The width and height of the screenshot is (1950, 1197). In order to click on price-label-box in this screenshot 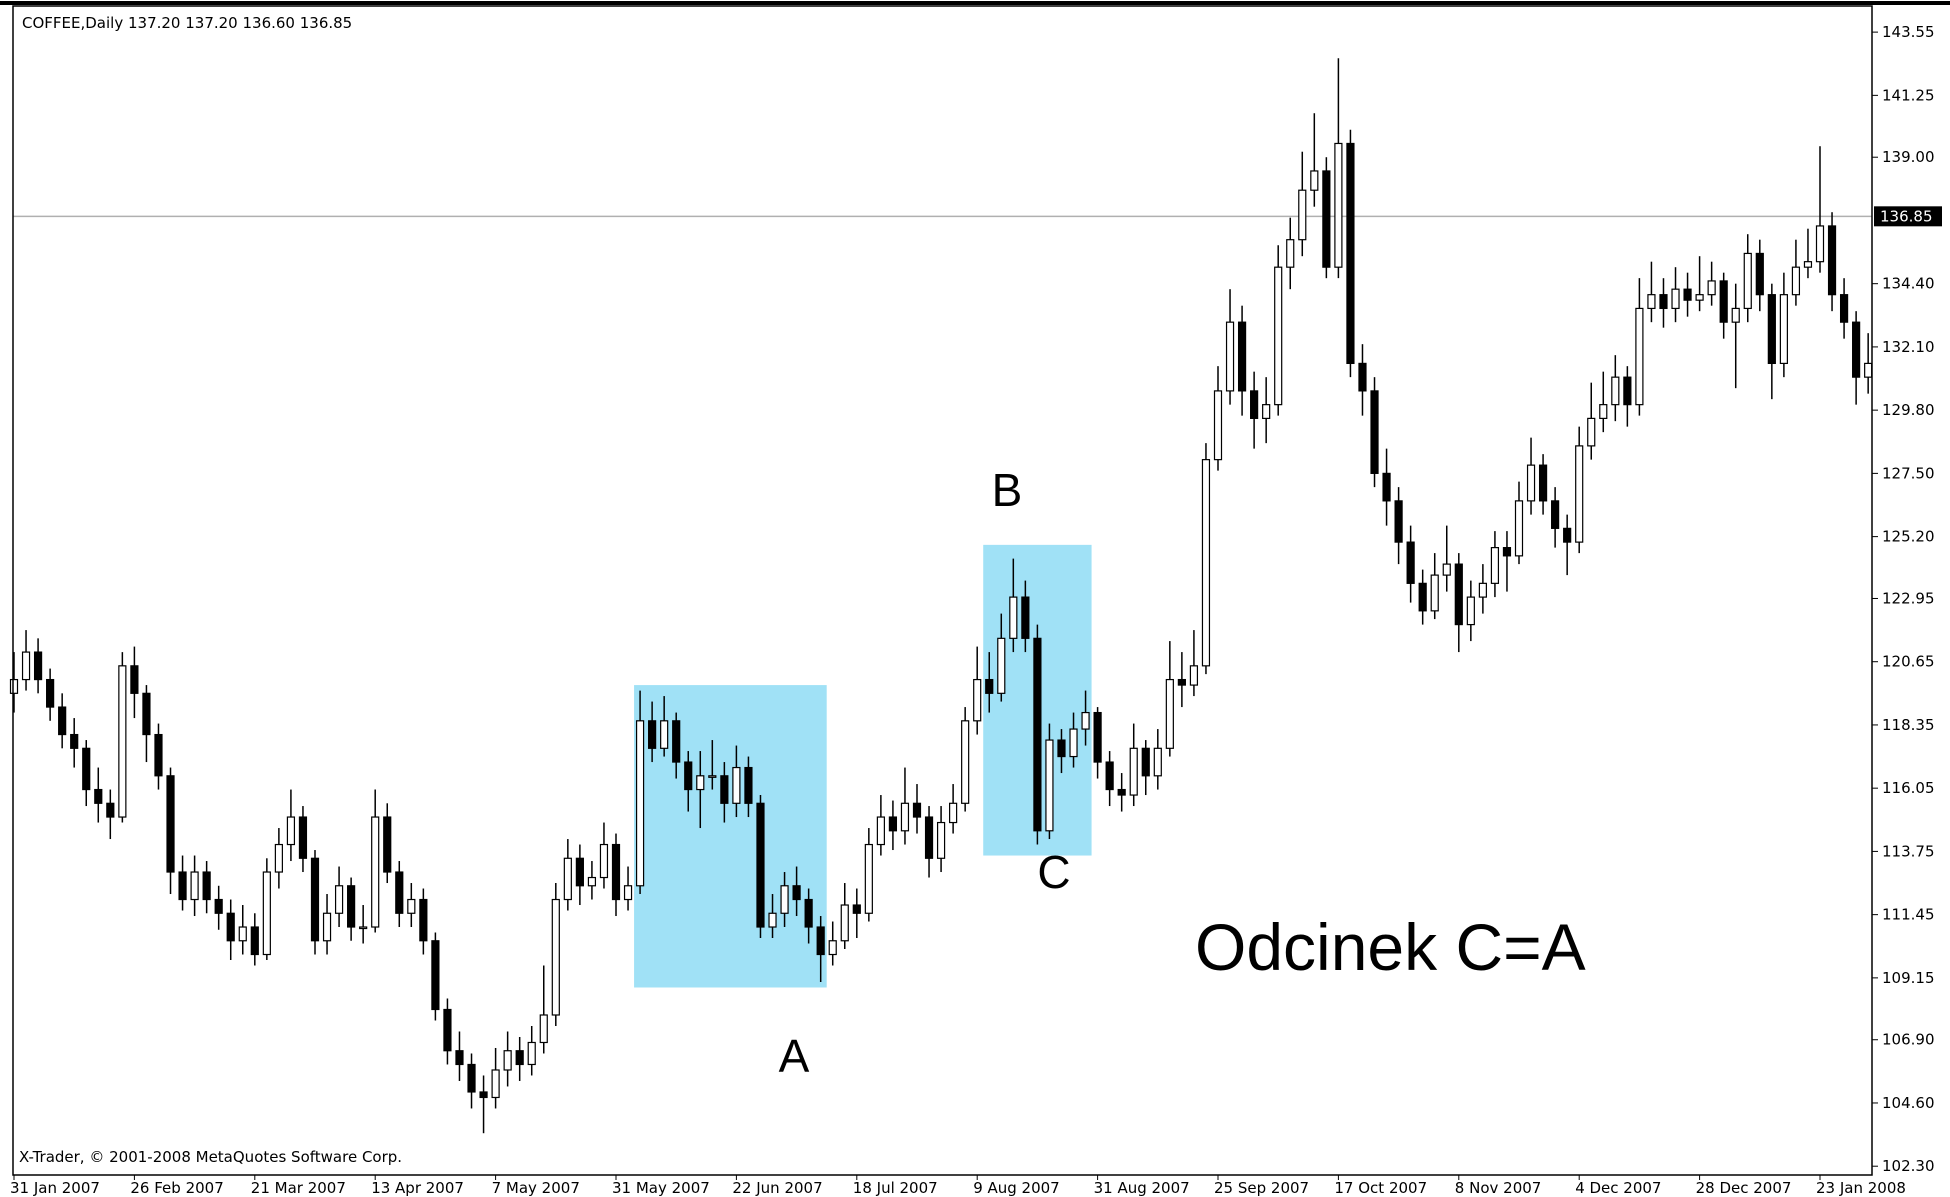, I will do `click(1908, 216)`.